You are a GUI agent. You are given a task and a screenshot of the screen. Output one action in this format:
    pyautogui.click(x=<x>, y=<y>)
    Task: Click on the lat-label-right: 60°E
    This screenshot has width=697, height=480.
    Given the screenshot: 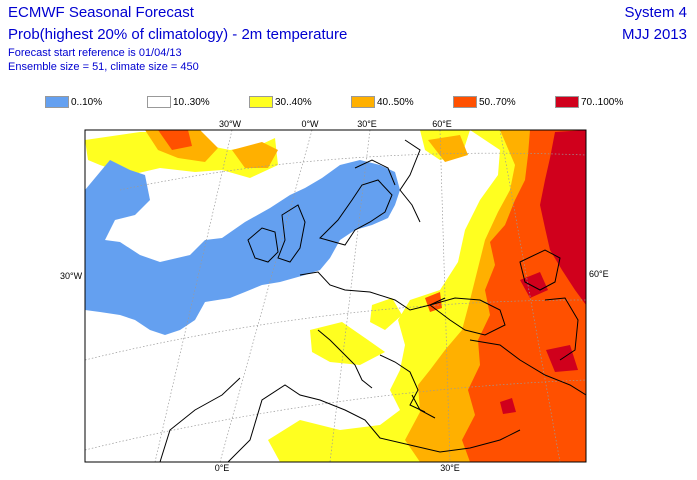 What is the action you would take?
    pyautogui.click(x=599, y=274)
    